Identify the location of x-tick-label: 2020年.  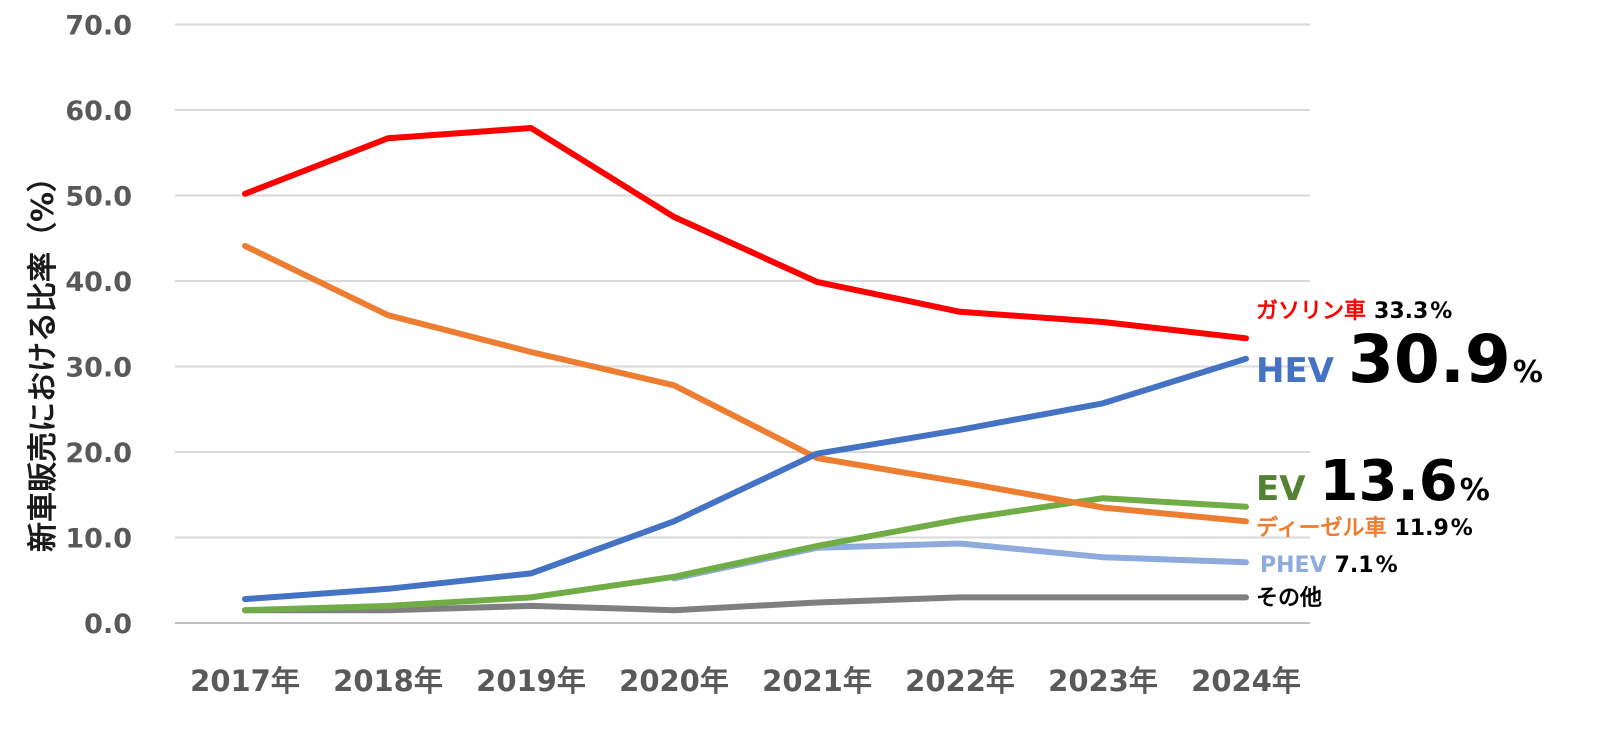
(674, 681).